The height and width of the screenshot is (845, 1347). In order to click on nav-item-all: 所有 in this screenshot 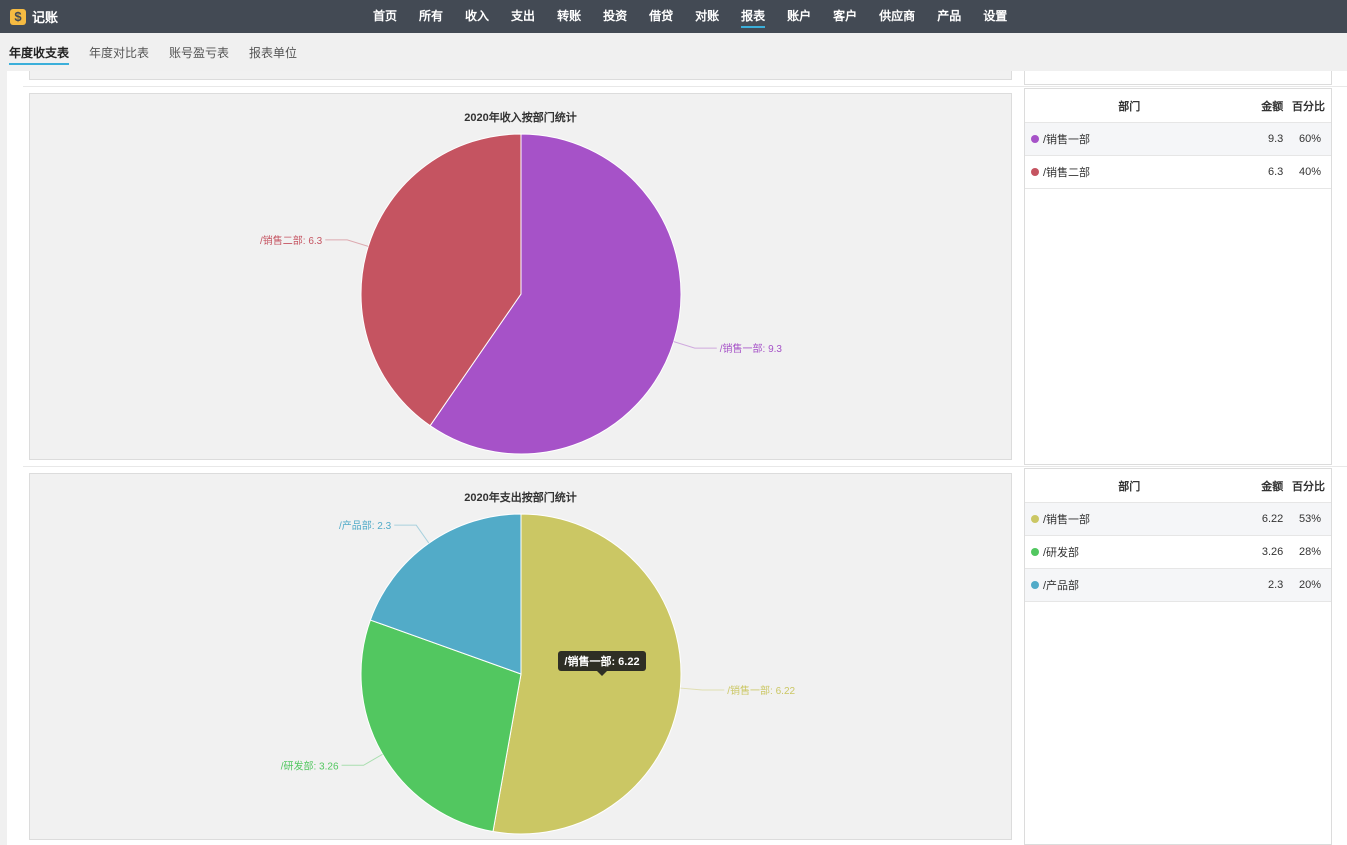, I will do `click(431, 16)`.